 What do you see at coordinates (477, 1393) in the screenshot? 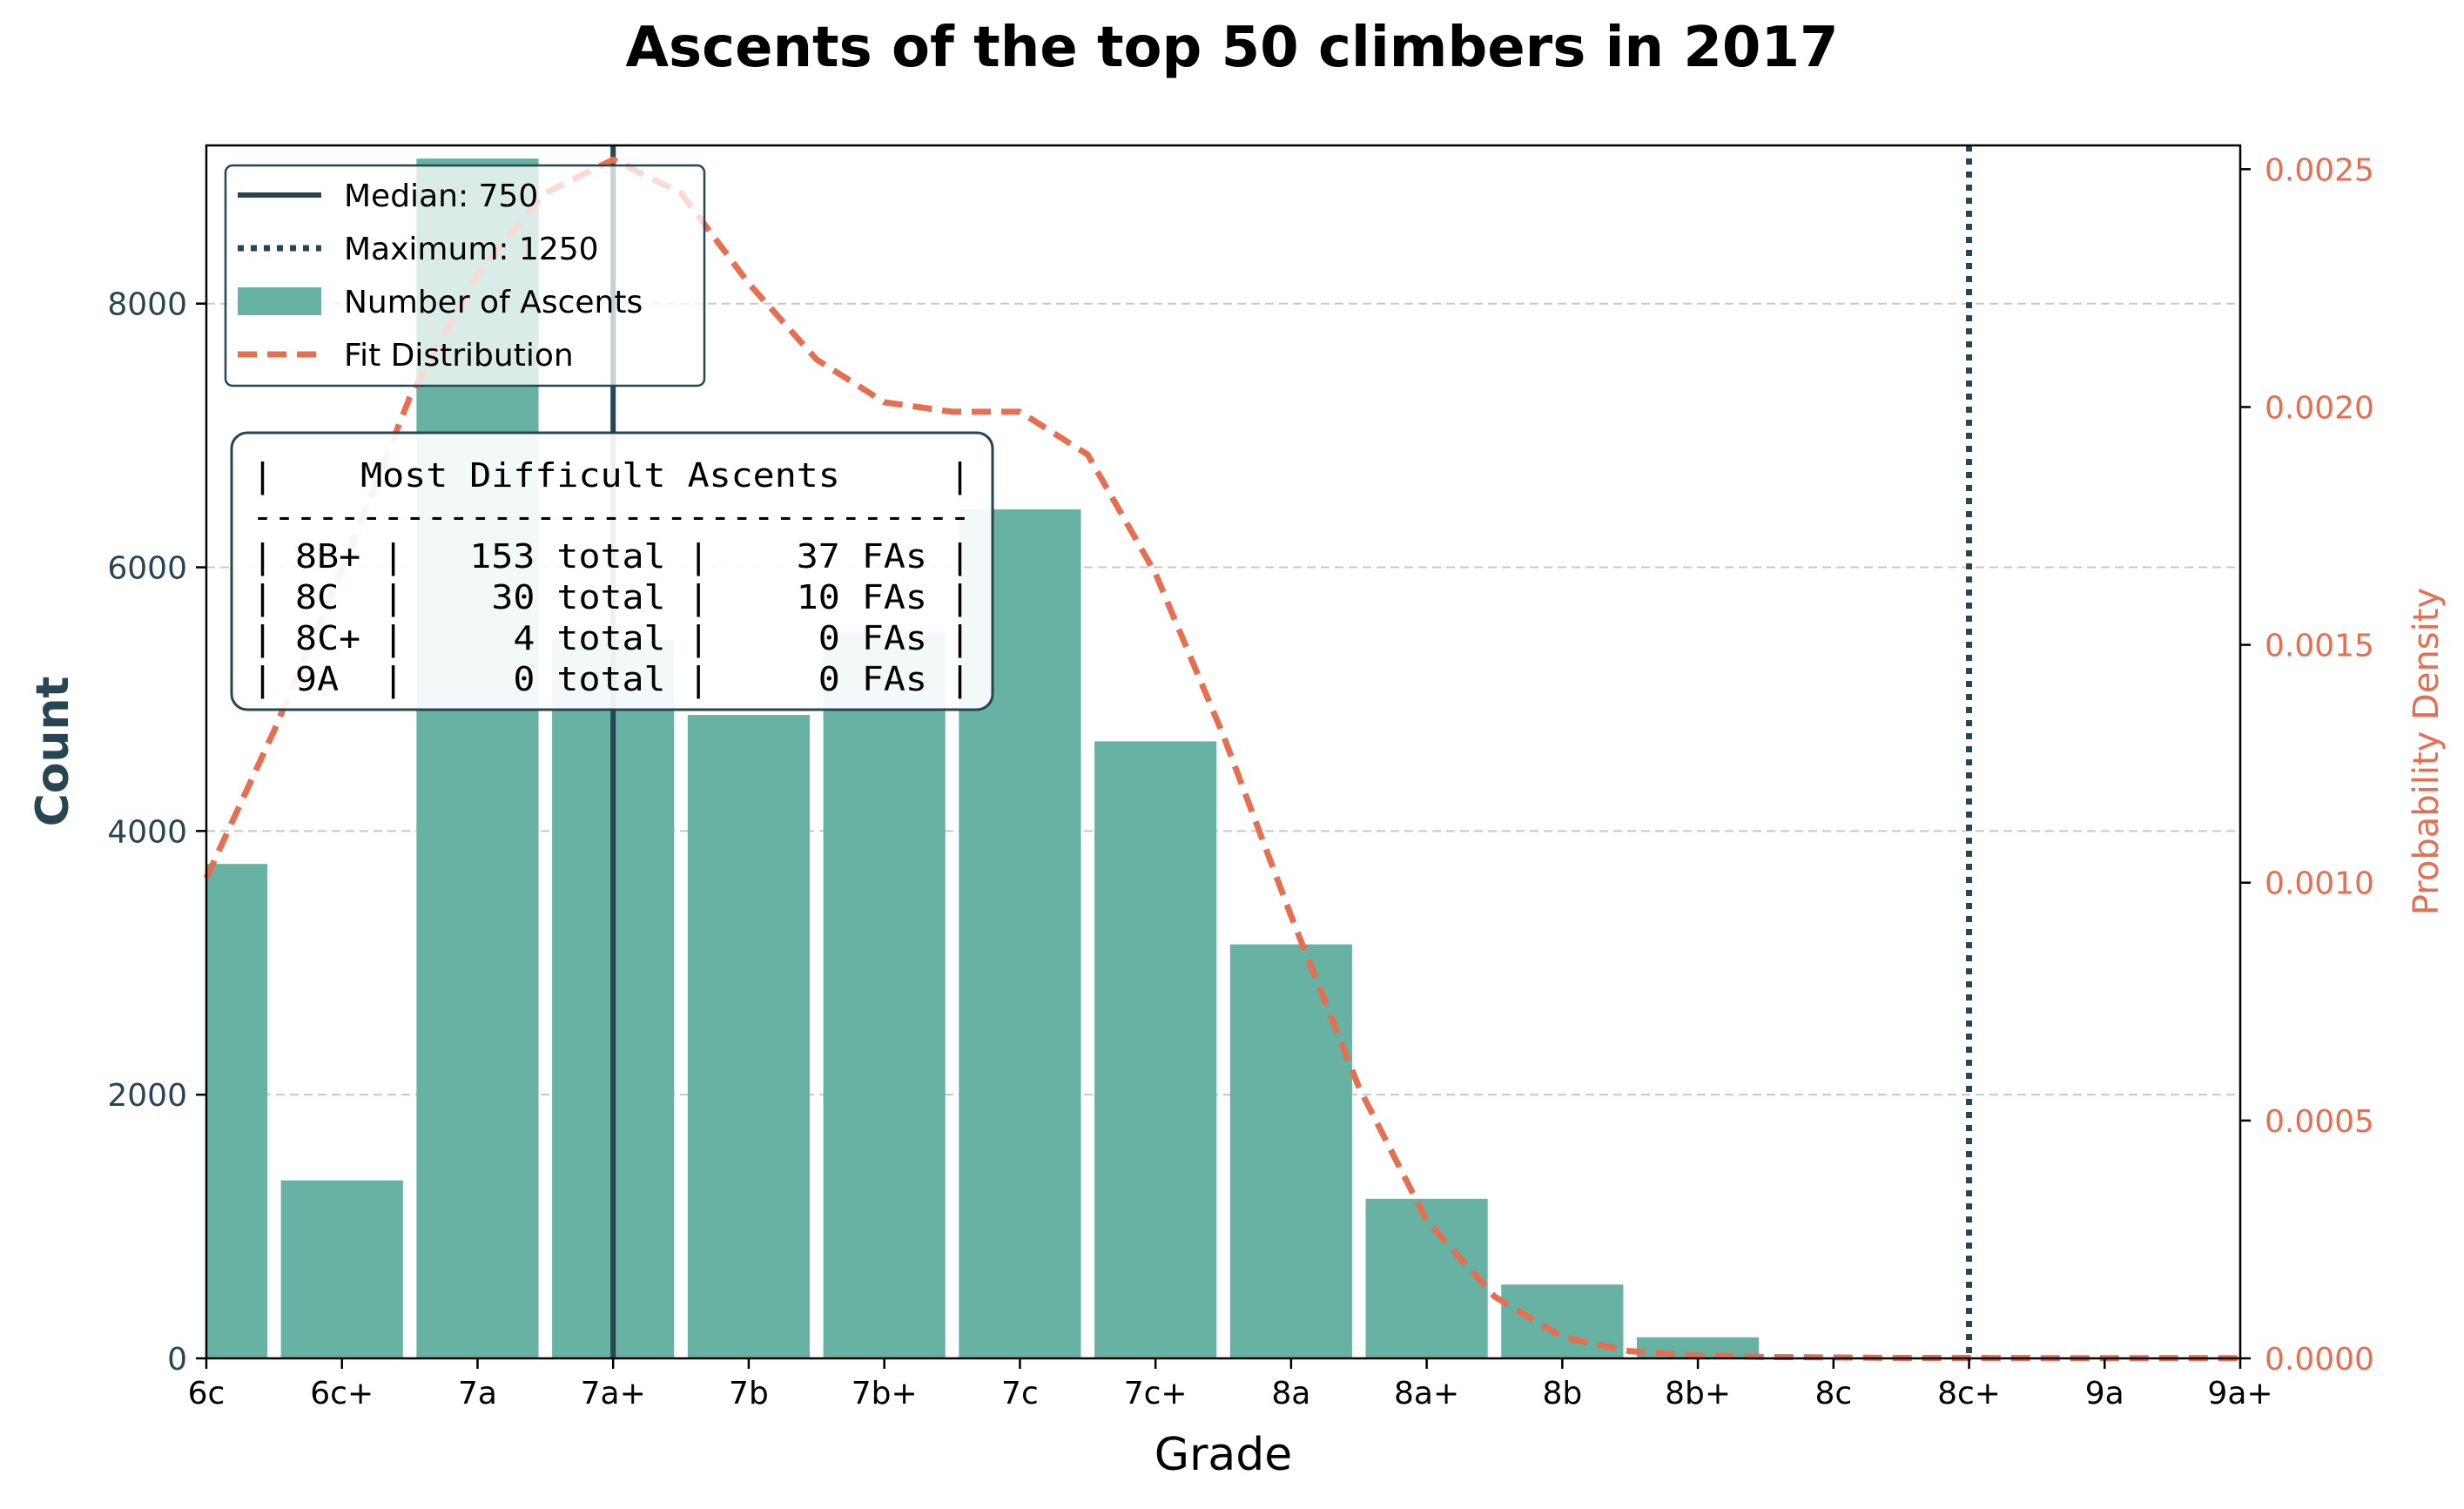
I see `x-tick-label: 7a` at bounding box center [477, 1393].